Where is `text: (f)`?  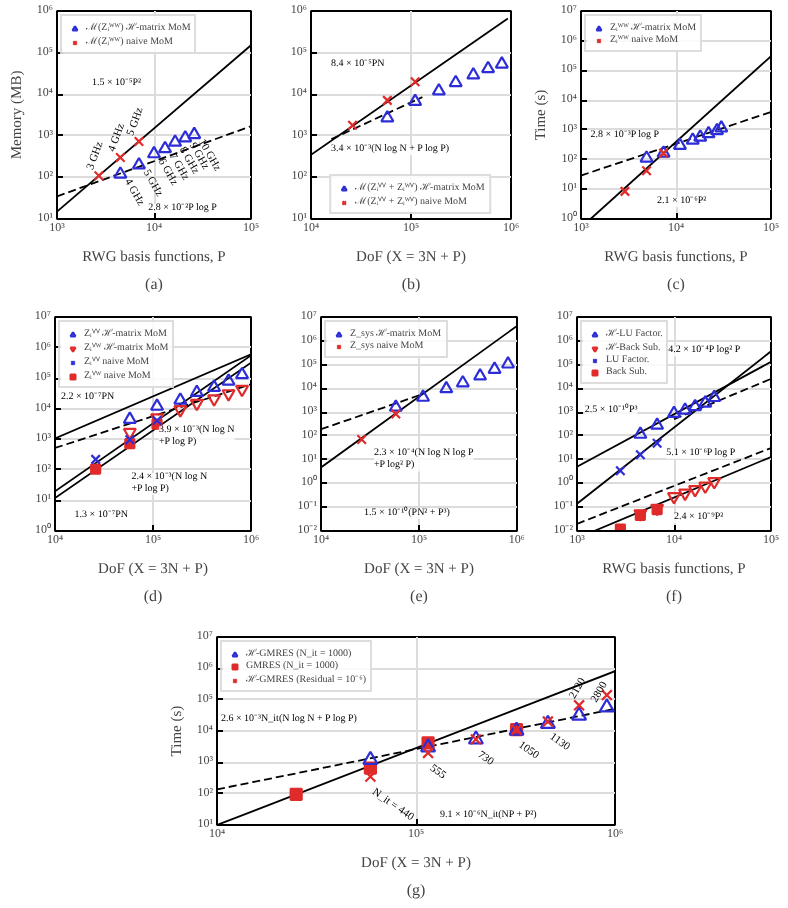
text: (f) is located at coordinates (674, 596).